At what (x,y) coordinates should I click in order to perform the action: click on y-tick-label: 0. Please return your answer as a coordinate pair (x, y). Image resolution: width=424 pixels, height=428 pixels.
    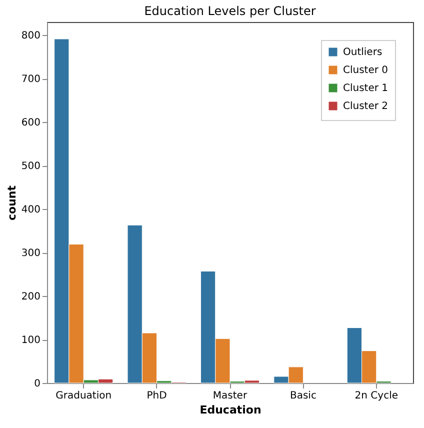
    Looking at the image, I should click on (37, 384).